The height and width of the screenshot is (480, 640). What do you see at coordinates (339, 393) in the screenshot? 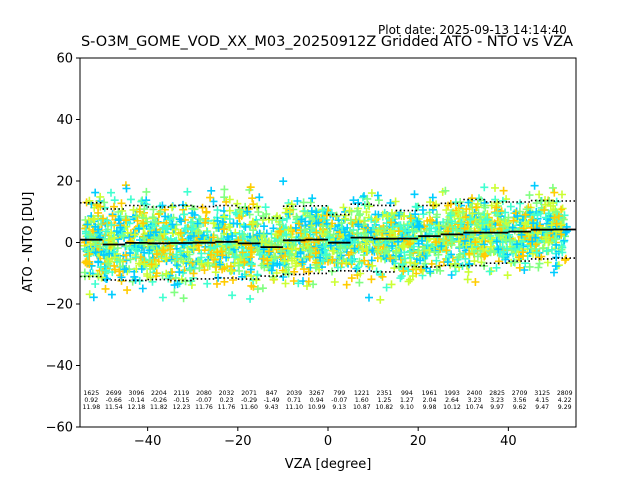
I see `bin-count-label: 799` at bounding box center [339, 393].